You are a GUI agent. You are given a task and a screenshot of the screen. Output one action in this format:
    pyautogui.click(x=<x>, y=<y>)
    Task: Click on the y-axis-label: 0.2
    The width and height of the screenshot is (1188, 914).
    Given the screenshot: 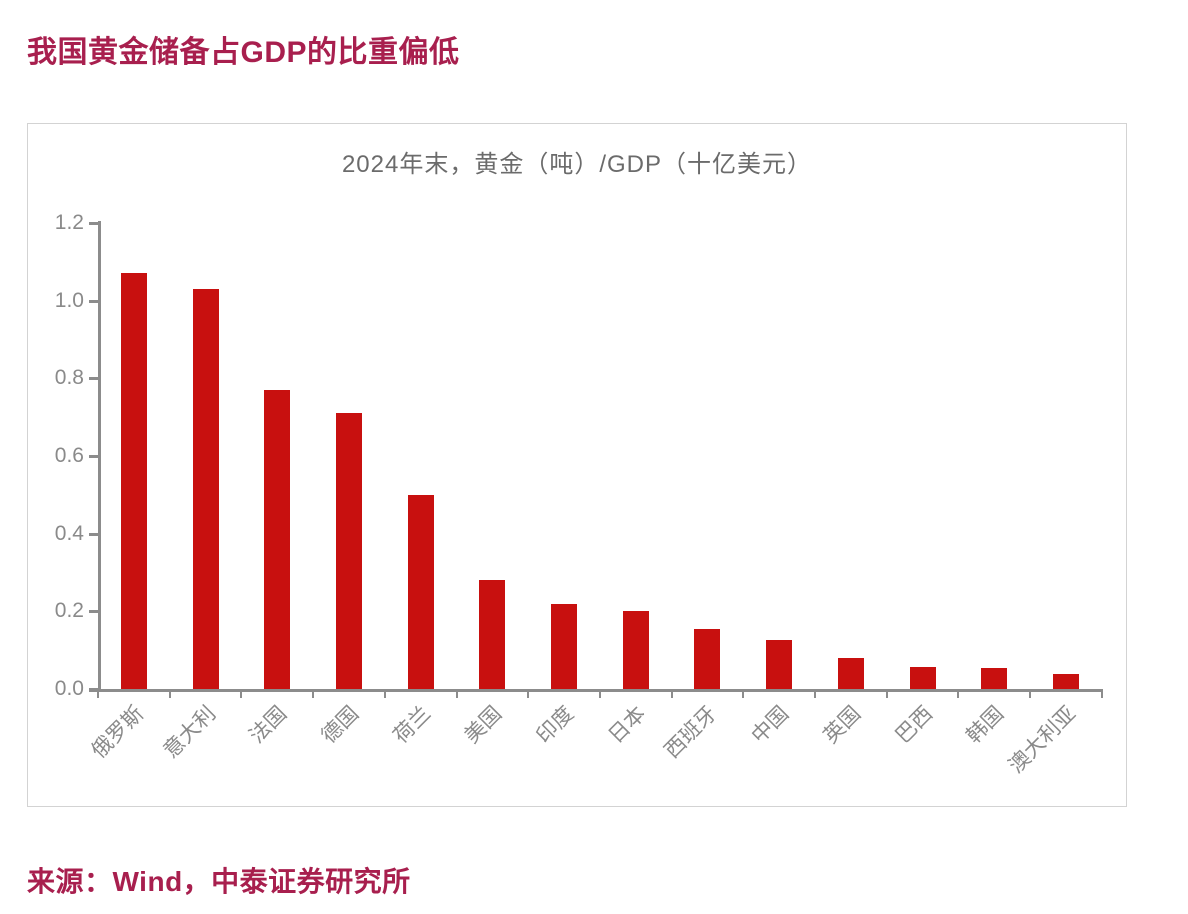 What is the action you would take?
    pyautogui.click(x=69, y=611)
    